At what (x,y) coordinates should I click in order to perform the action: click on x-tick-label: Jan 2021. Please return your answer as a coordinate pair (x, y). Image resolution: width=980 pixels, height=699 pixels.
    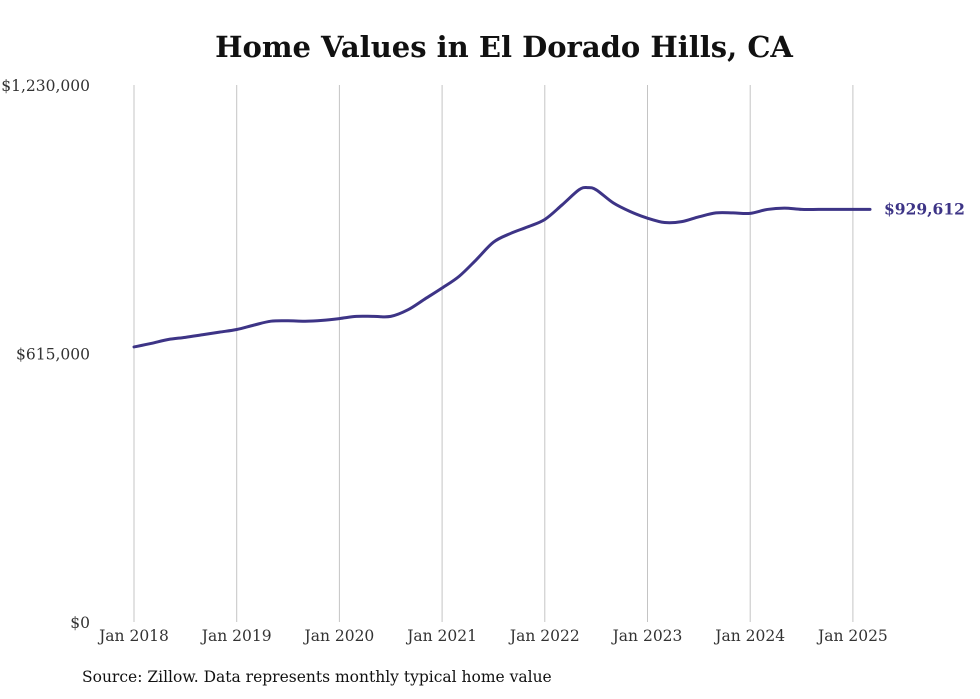
    Looking at the image, I should click on (441, 636).